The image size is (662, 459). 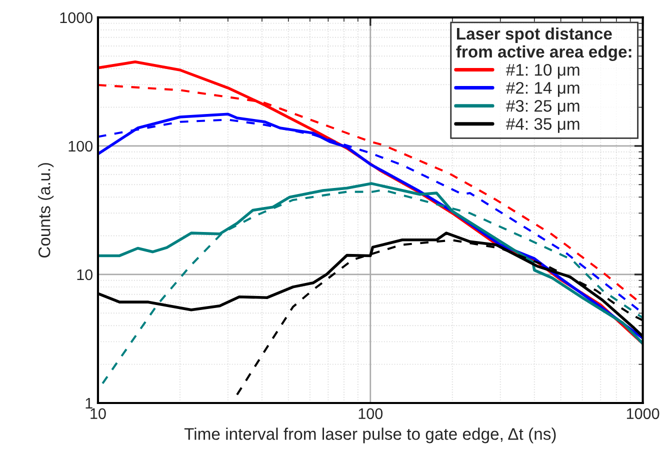 I want to click on legend-label: #2: 14 μm, so click(x=543, y=89).